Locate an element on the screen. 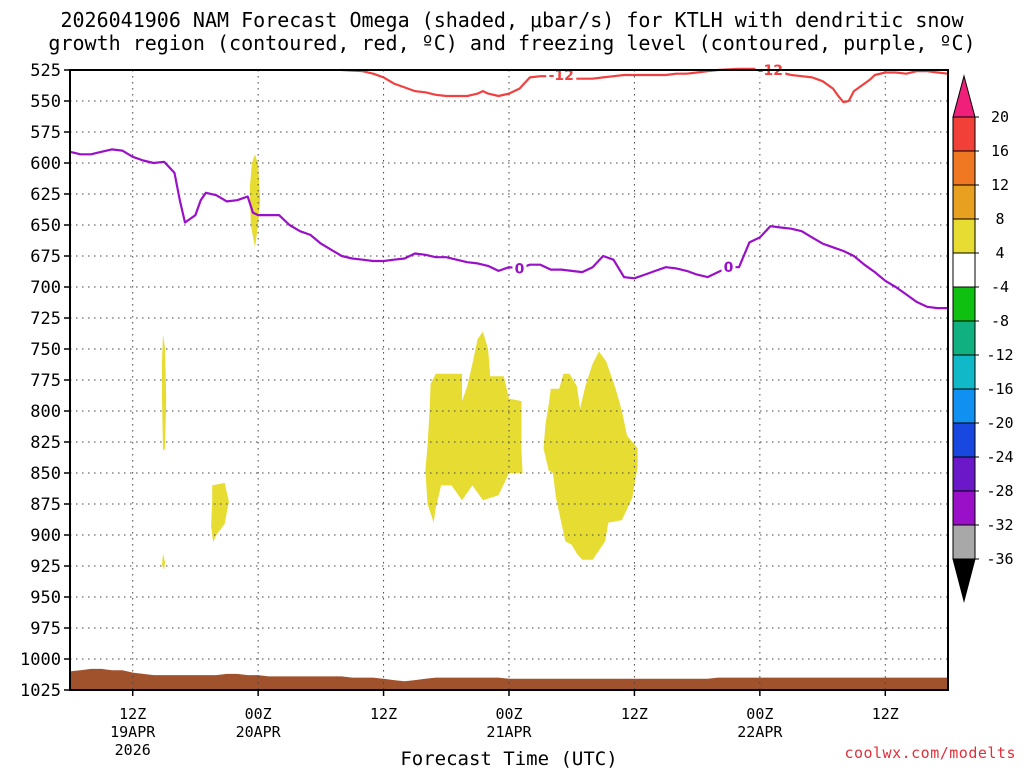  x-tick-year: 2026 is located at coordinates (133, 750).